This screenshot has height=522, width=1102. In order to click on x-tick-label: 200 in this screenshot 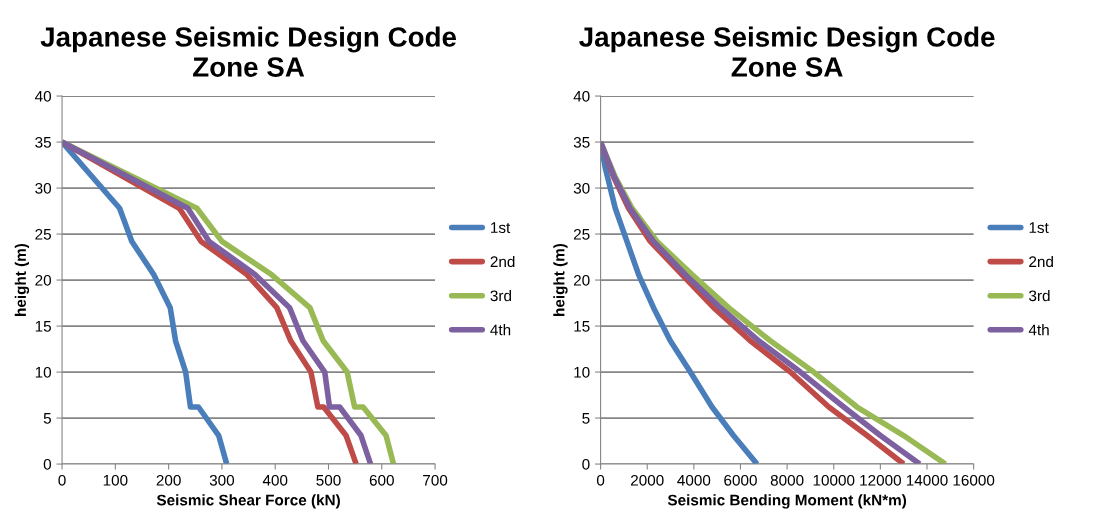, I will do `click(168, 480)`.